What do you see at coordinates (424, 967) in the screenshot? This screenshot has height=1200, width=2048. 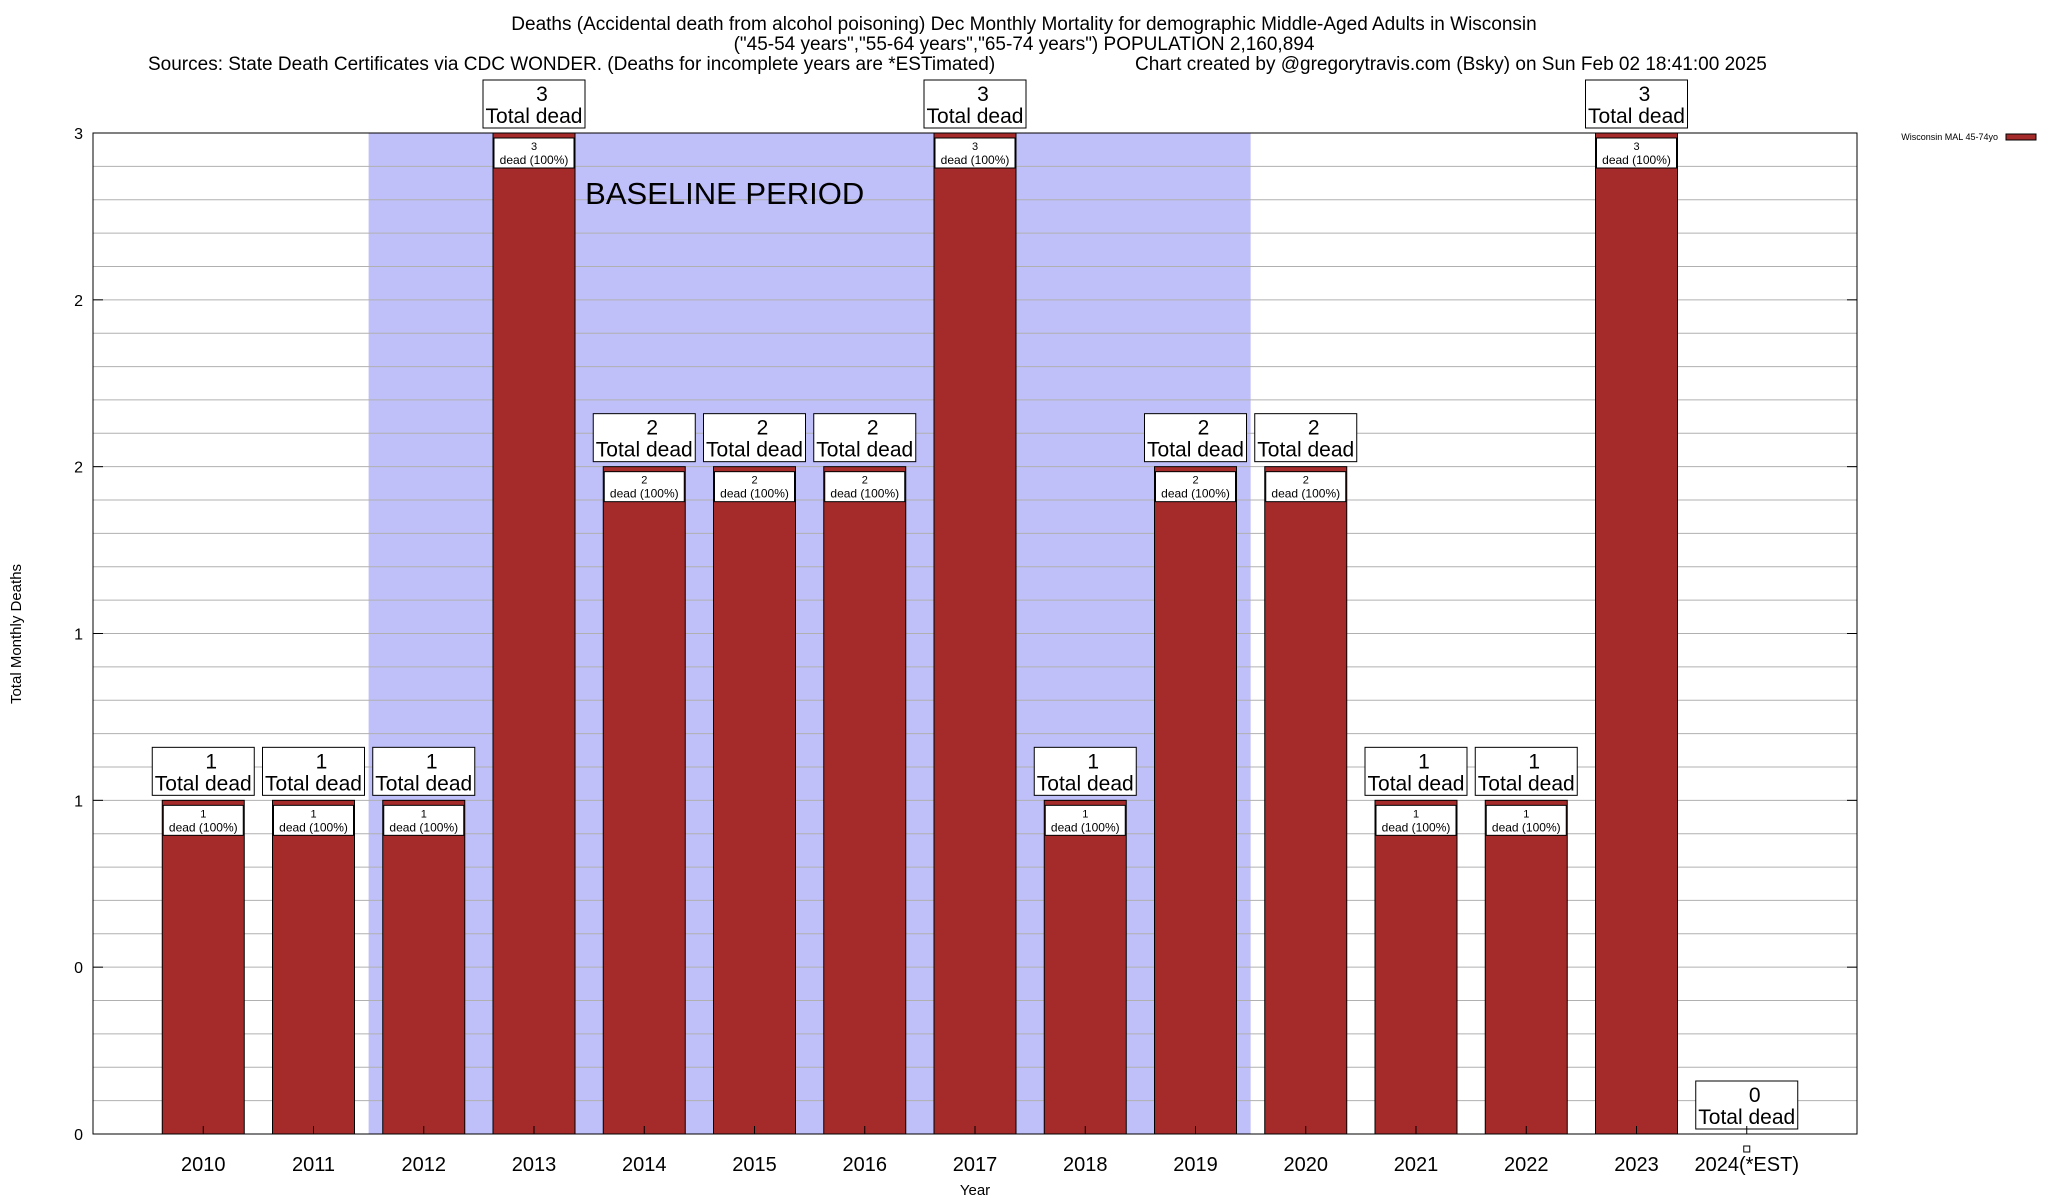 I see `bar-2012` at bounding box center [424, 967].